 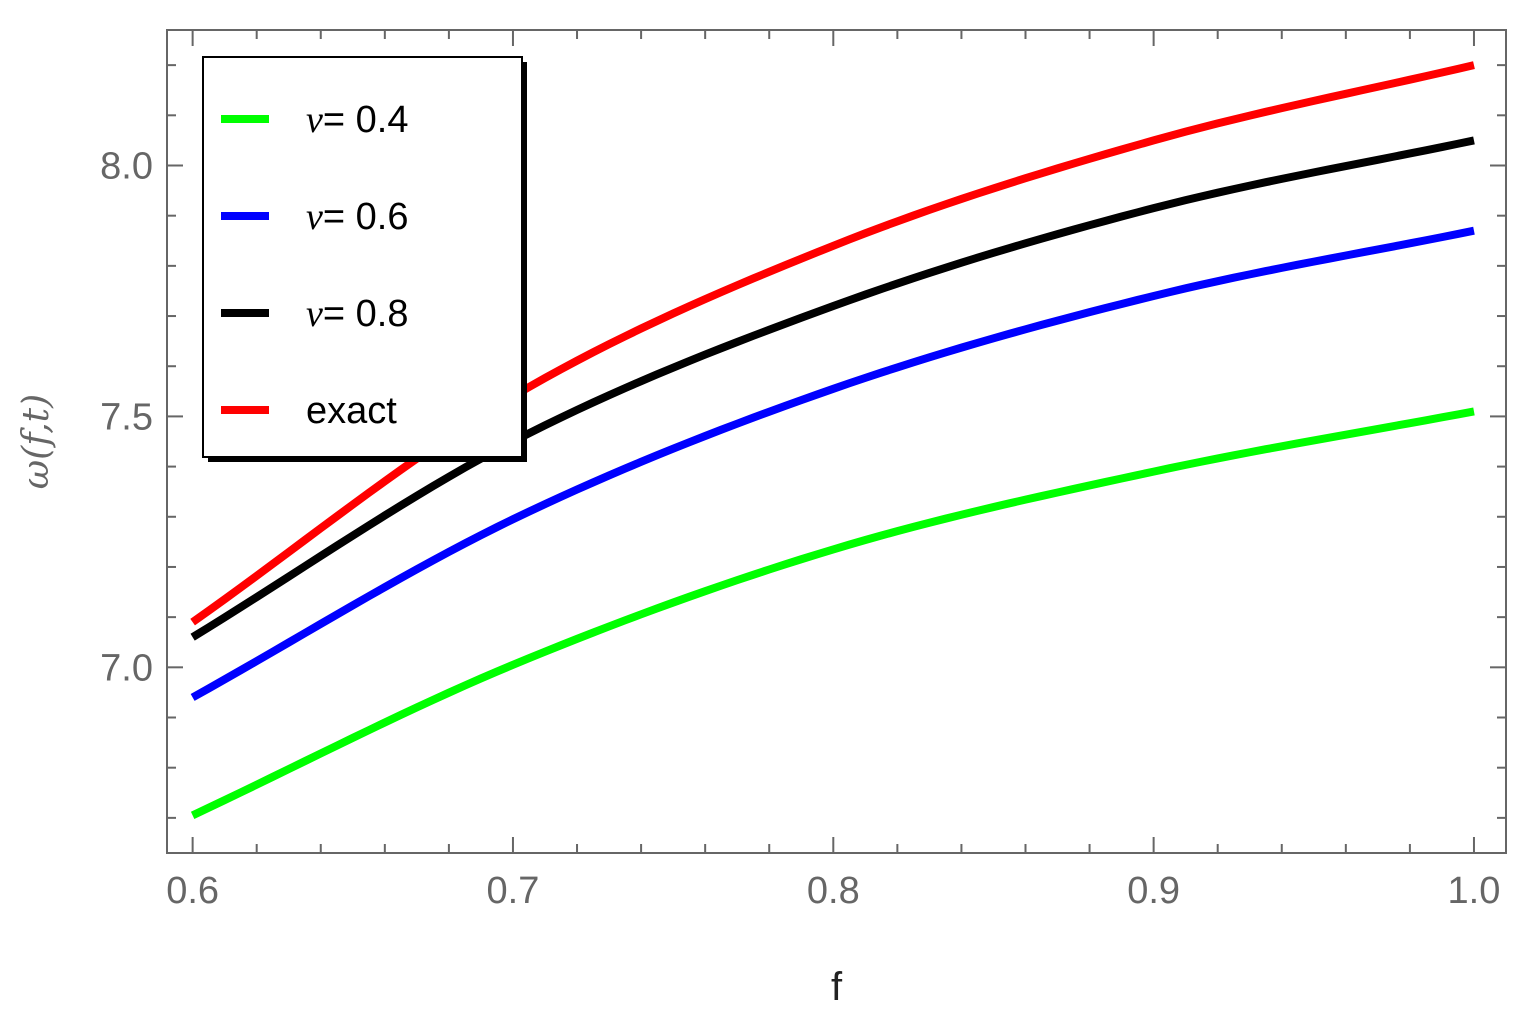 What do you see at coordinates (126, 166) in the screenshot?
I see `y-tick-label: 8.0` at bounding box center [126, 166].